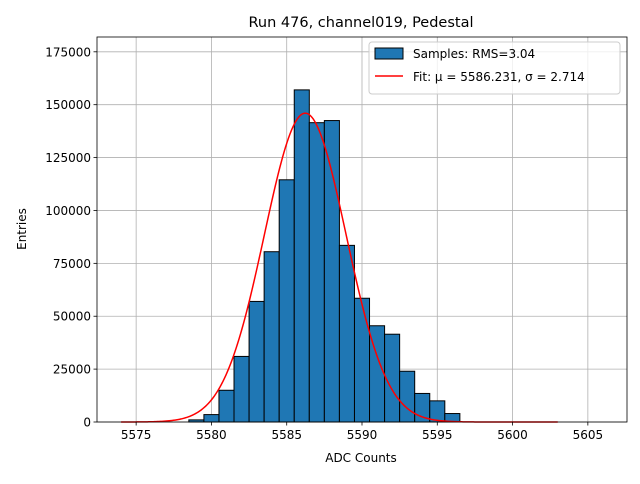 This screenshot has width=640, height=484. I want to click on x-axis-ticks: 5575 5580 5585 5590 5595 5600 5605, so click(362, 432).